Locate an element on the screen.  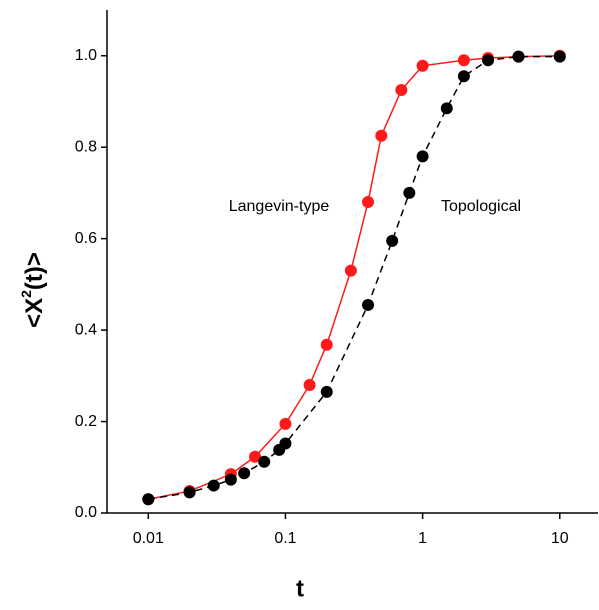
y-tick-label: 0.6 is located at coordinates (86, 238).